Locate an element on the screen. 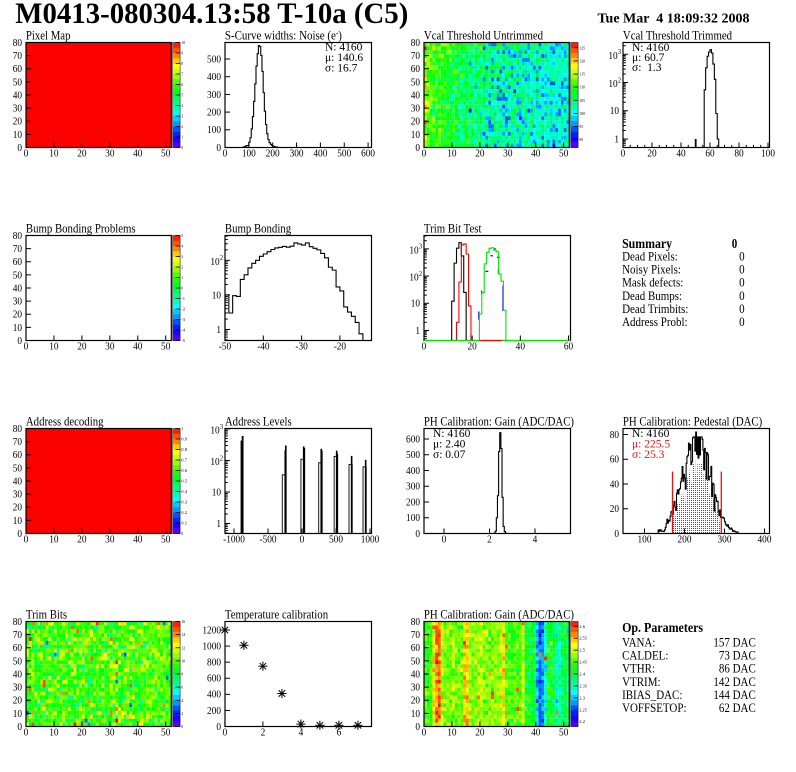  svg-text: 86 DAC is located at coordinates (737, 669).